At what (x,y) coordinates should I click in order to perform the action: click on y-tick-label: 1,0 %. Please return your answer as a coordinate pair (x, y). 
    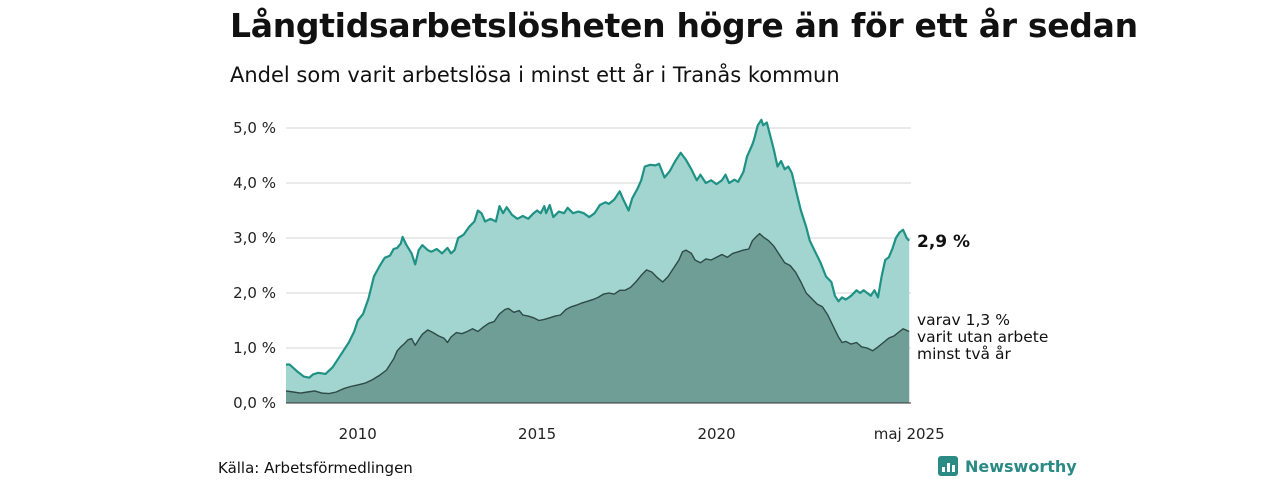
    Looking at the image, I should click on (254, 348).